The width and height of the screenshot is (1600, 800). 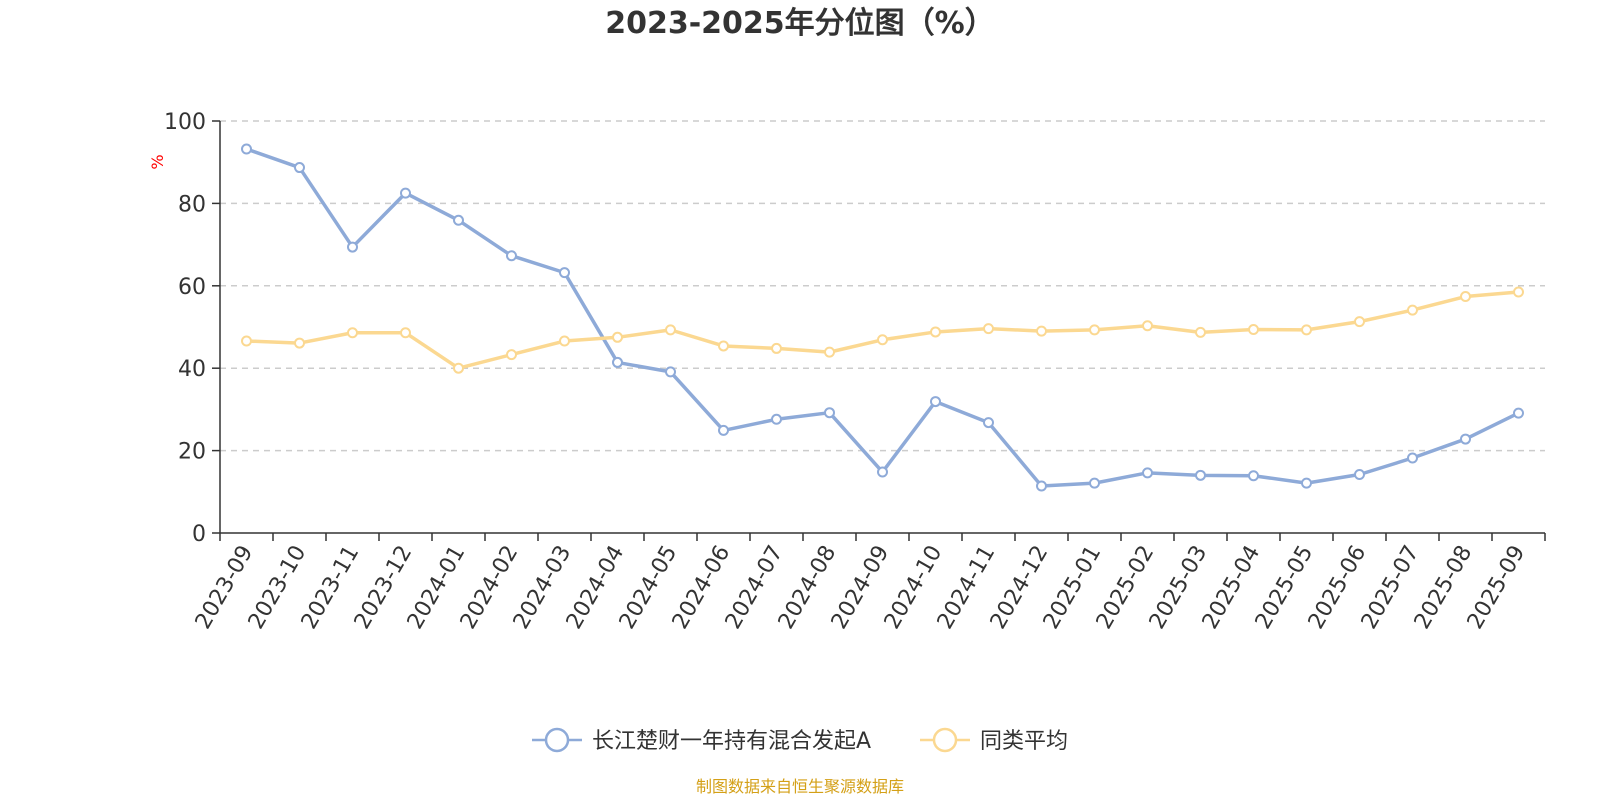 I want to click on legend-label: 长江楚财一年持有混合发起A, so click(x=731, y=741).